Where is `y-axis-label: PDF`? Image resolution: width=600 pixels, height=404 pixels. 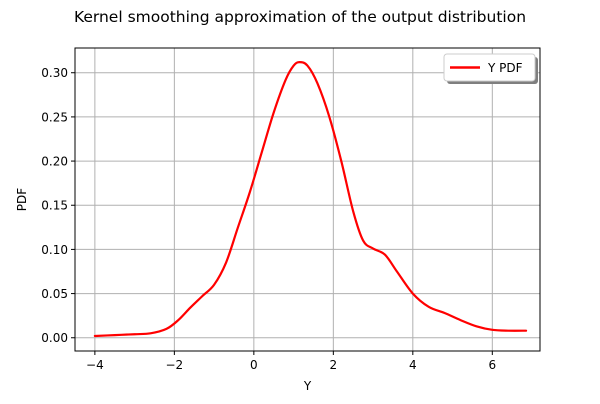 y-axis-label: PDF is located at coordinates (22, 199).